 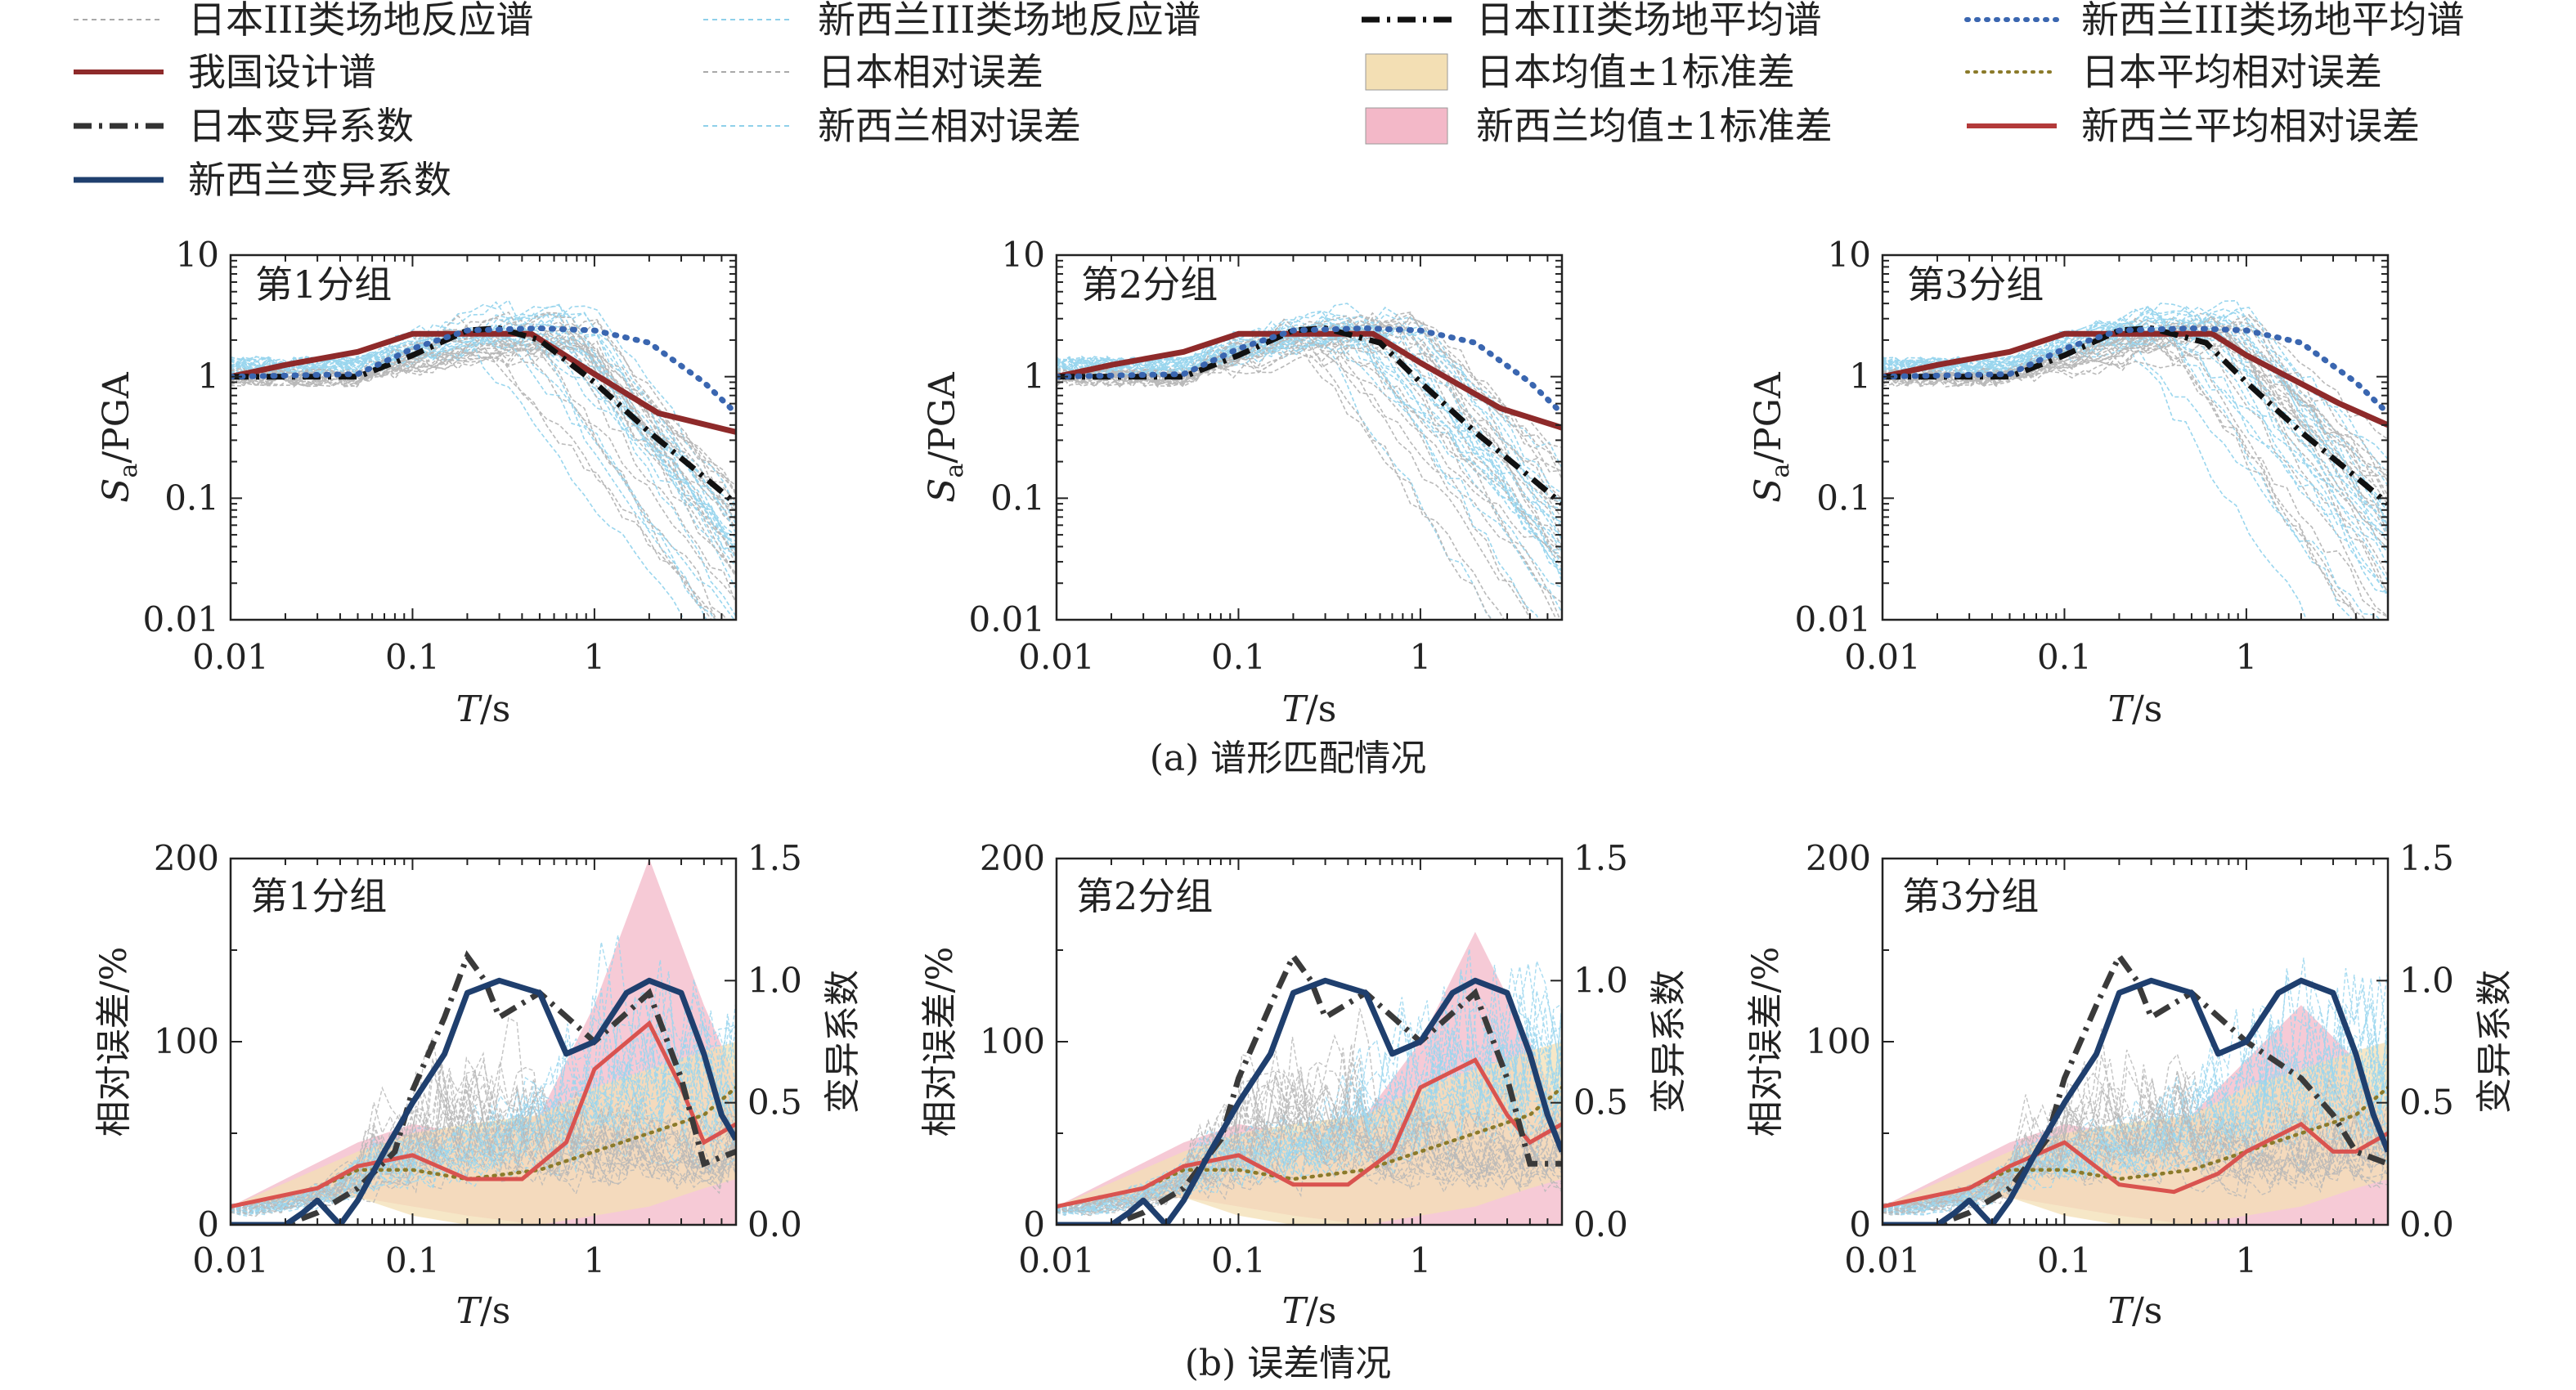 I want to click on panel-spectra-group-2: 0.01 0.1 1 10 0.01 0.1 1 T/s Sa/PGA 第2分组, so click(x=1243, y=482).